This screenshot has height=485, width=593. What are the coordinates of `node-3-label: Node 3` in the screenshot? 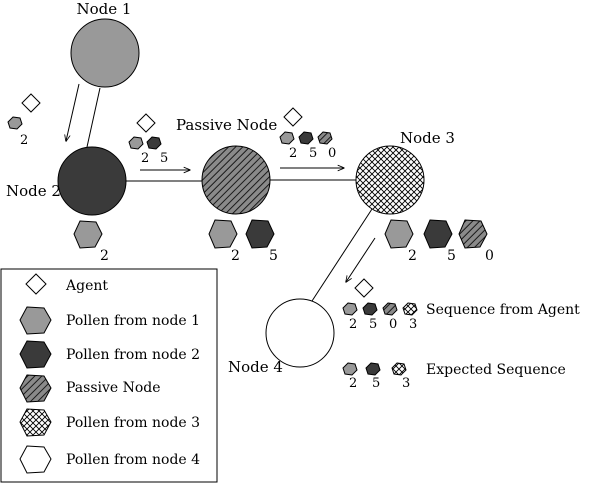 It's located at (427, 138).